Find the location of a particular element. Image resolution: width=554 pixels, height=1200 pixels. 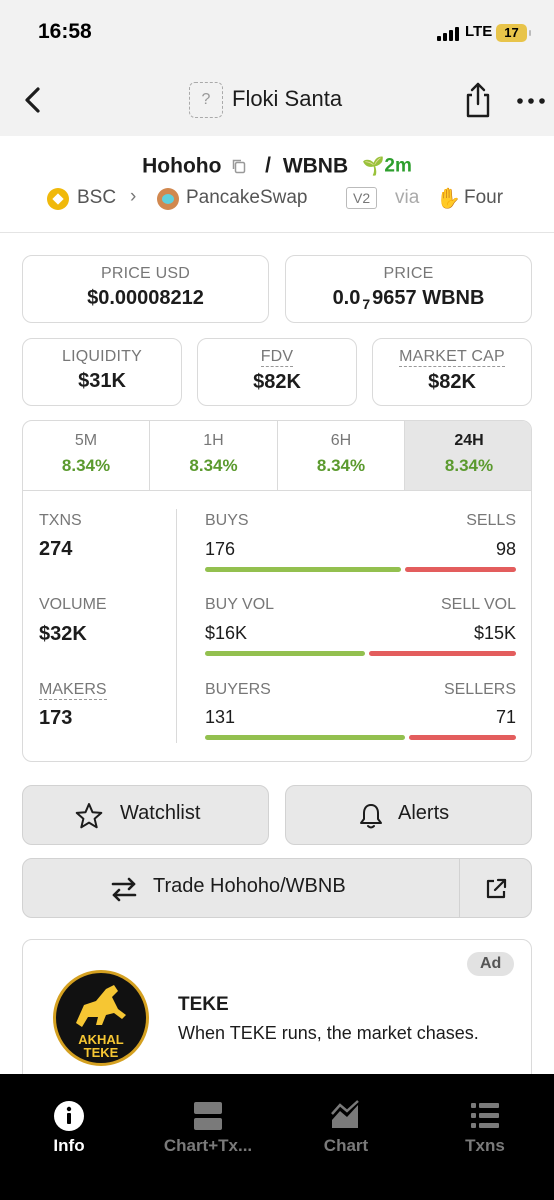

header-divider is located at coordinates (277, 232).